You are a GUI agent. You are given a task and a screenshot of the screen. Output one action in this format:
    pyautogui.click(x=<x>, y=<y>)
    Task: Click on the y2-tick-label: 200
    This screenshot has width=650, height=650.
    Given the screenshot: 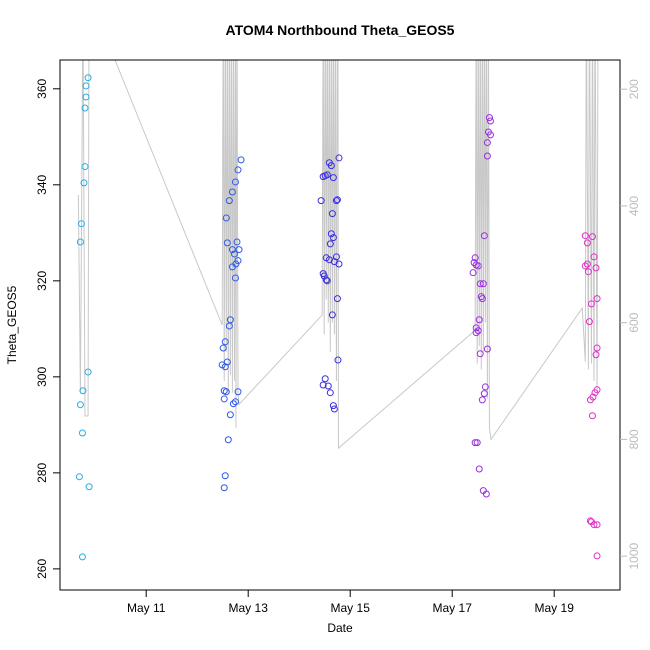 What is the action you would take?
    pyautogui.click(x=634, y=89)
    